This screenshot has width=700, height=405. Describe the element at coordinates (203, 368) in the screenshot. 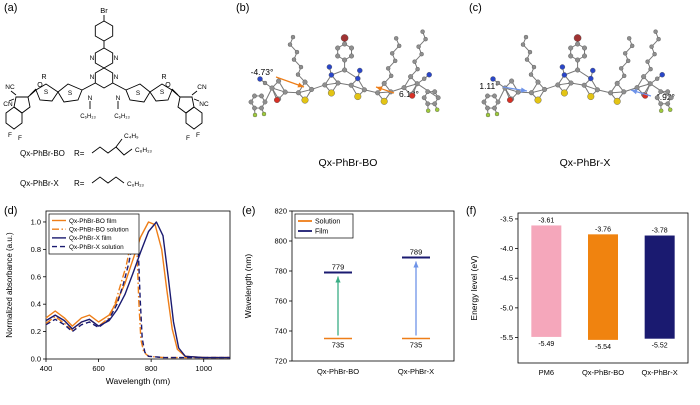

I see `x-tick-label: 1000` at that location.